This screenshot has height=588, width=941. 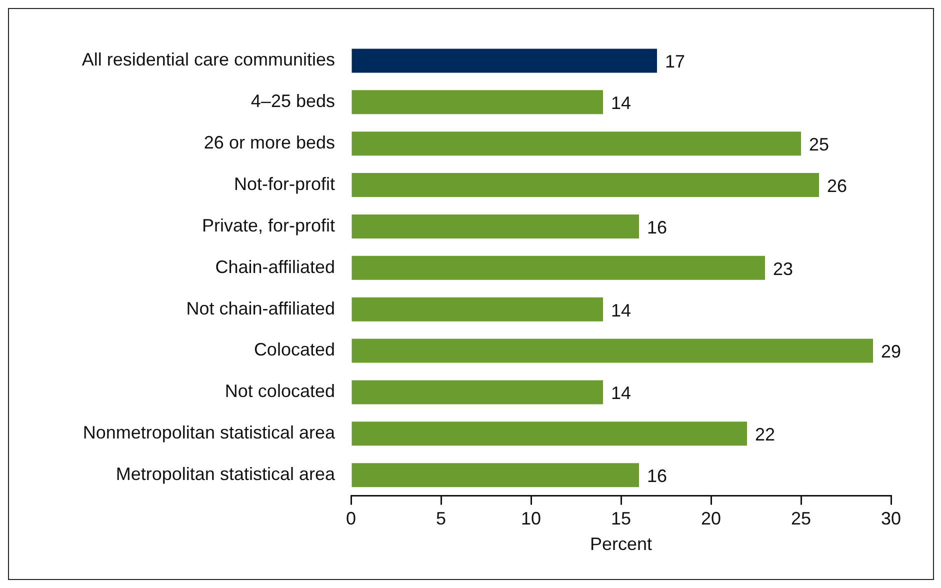 What do you see at coordinates (891, 352) in the screenshot?
I see `data-label: 29` at bounding box center [891, 352].